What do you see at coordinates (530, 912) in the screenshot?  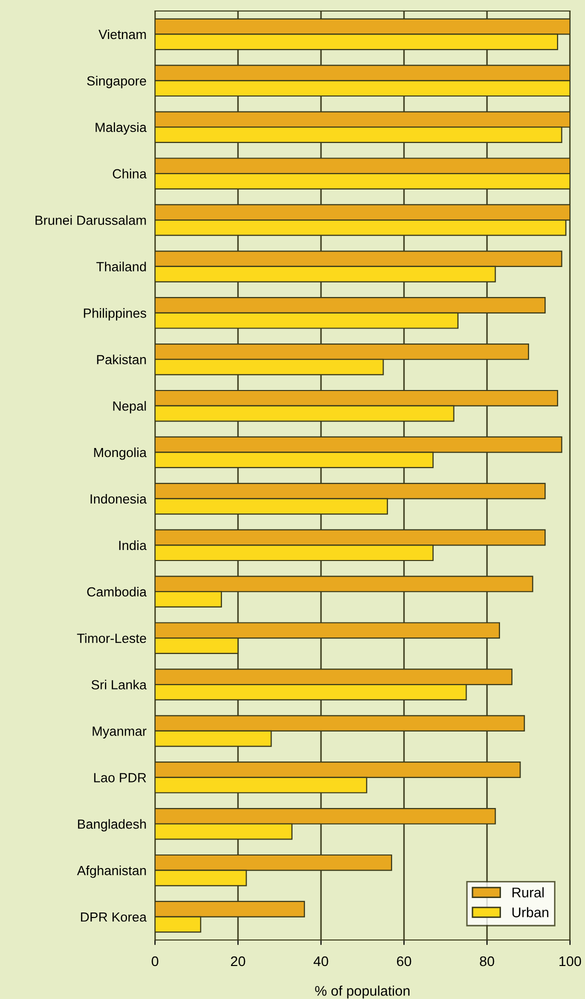 I see `legend-label: Urban` at bounding box center [530, 912].